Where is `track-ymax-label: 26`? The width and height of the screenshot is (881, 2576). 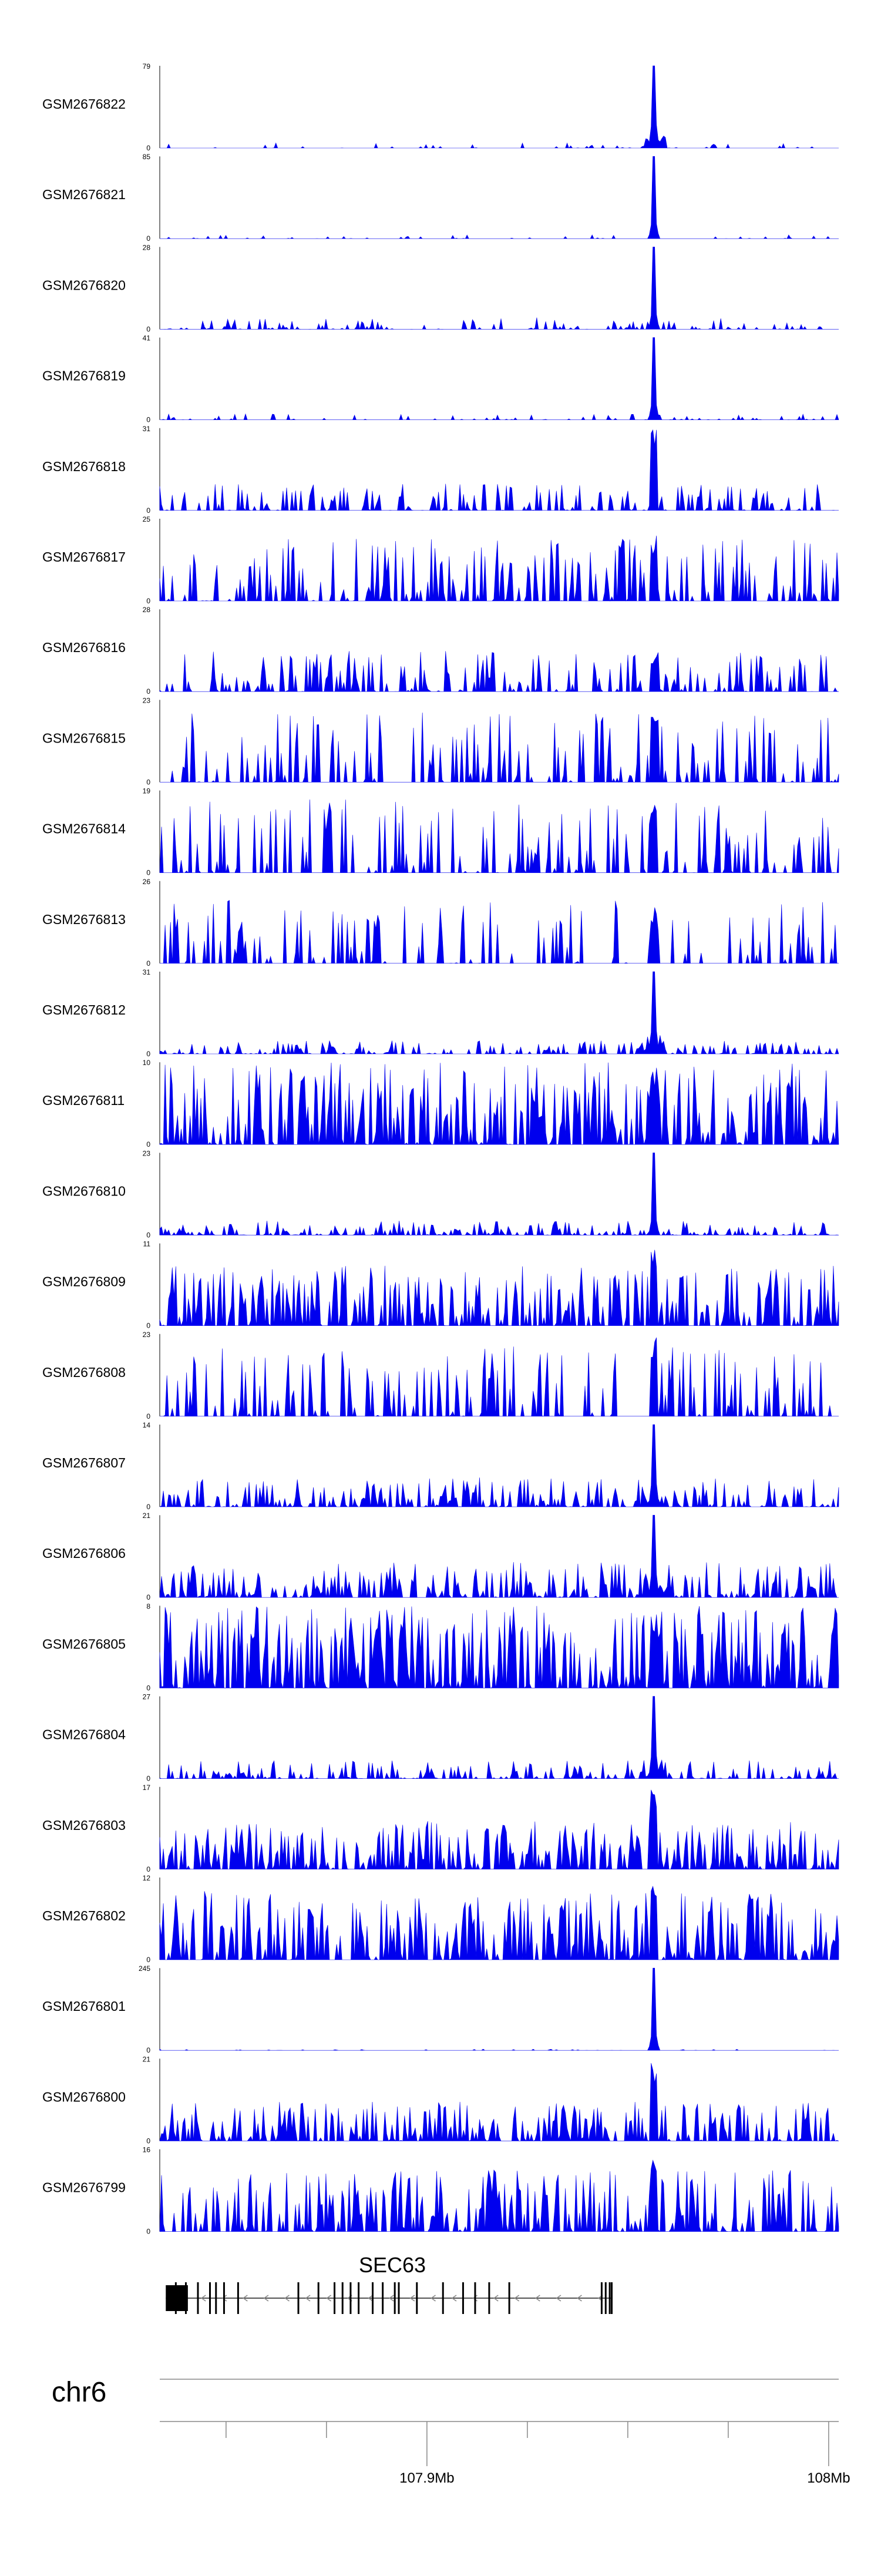 track-ymax-label: 26 is located at coordinates (147, 882).